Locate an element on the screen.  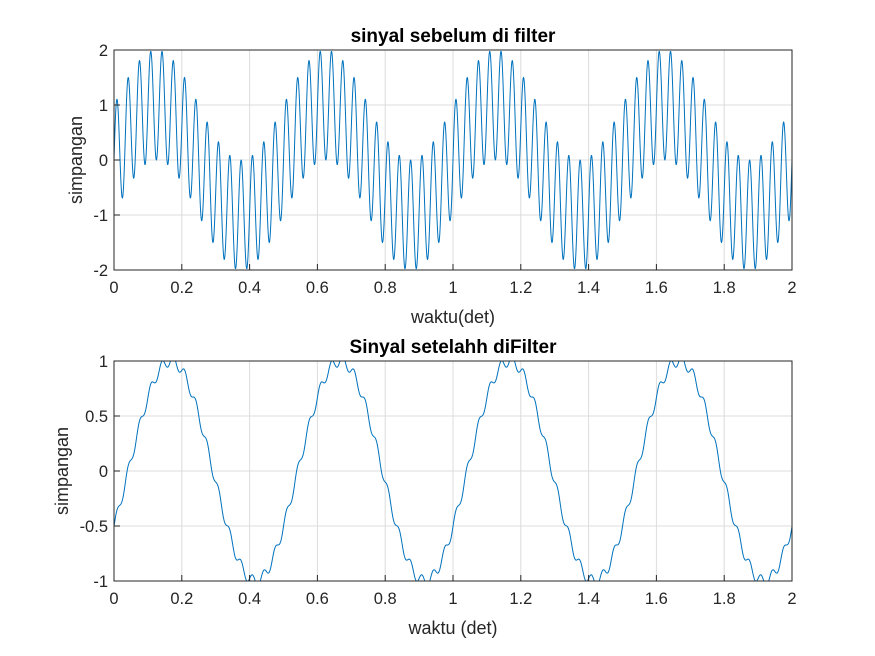
y-tick-label: -0.5 is located at coordinates (94, 527).